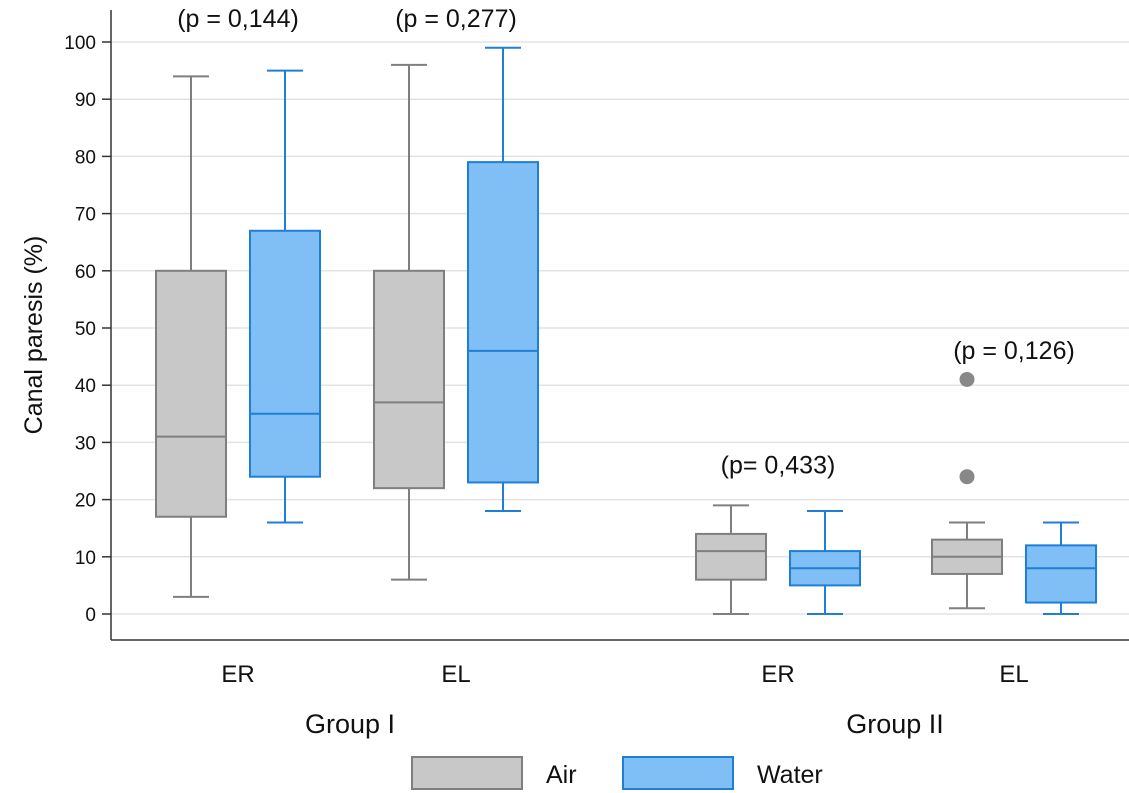  I want to click on p-value-annotation: (p = 0,144), so click(238, 19).